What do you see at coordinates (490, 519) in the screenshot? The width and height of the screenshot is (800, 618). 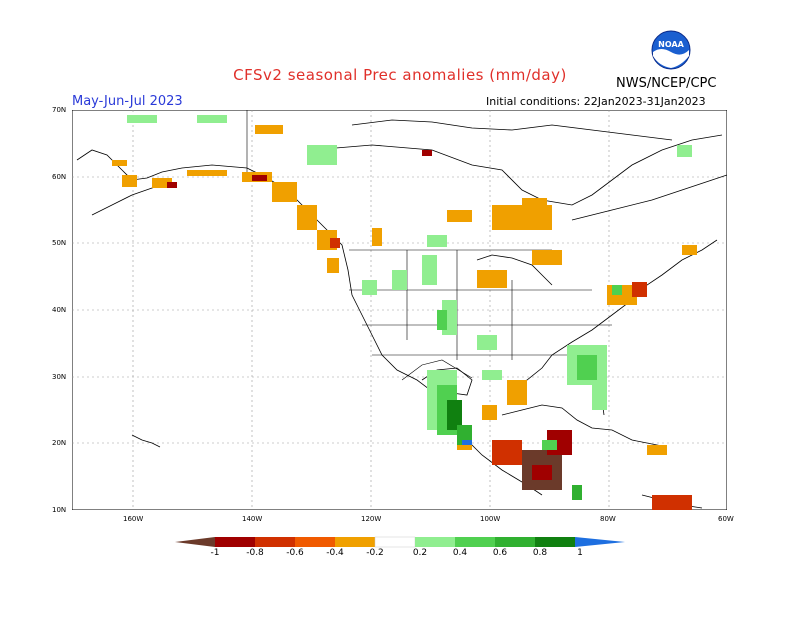 I see `lon-label-100w: 100W` at bounding box center [490, 519].